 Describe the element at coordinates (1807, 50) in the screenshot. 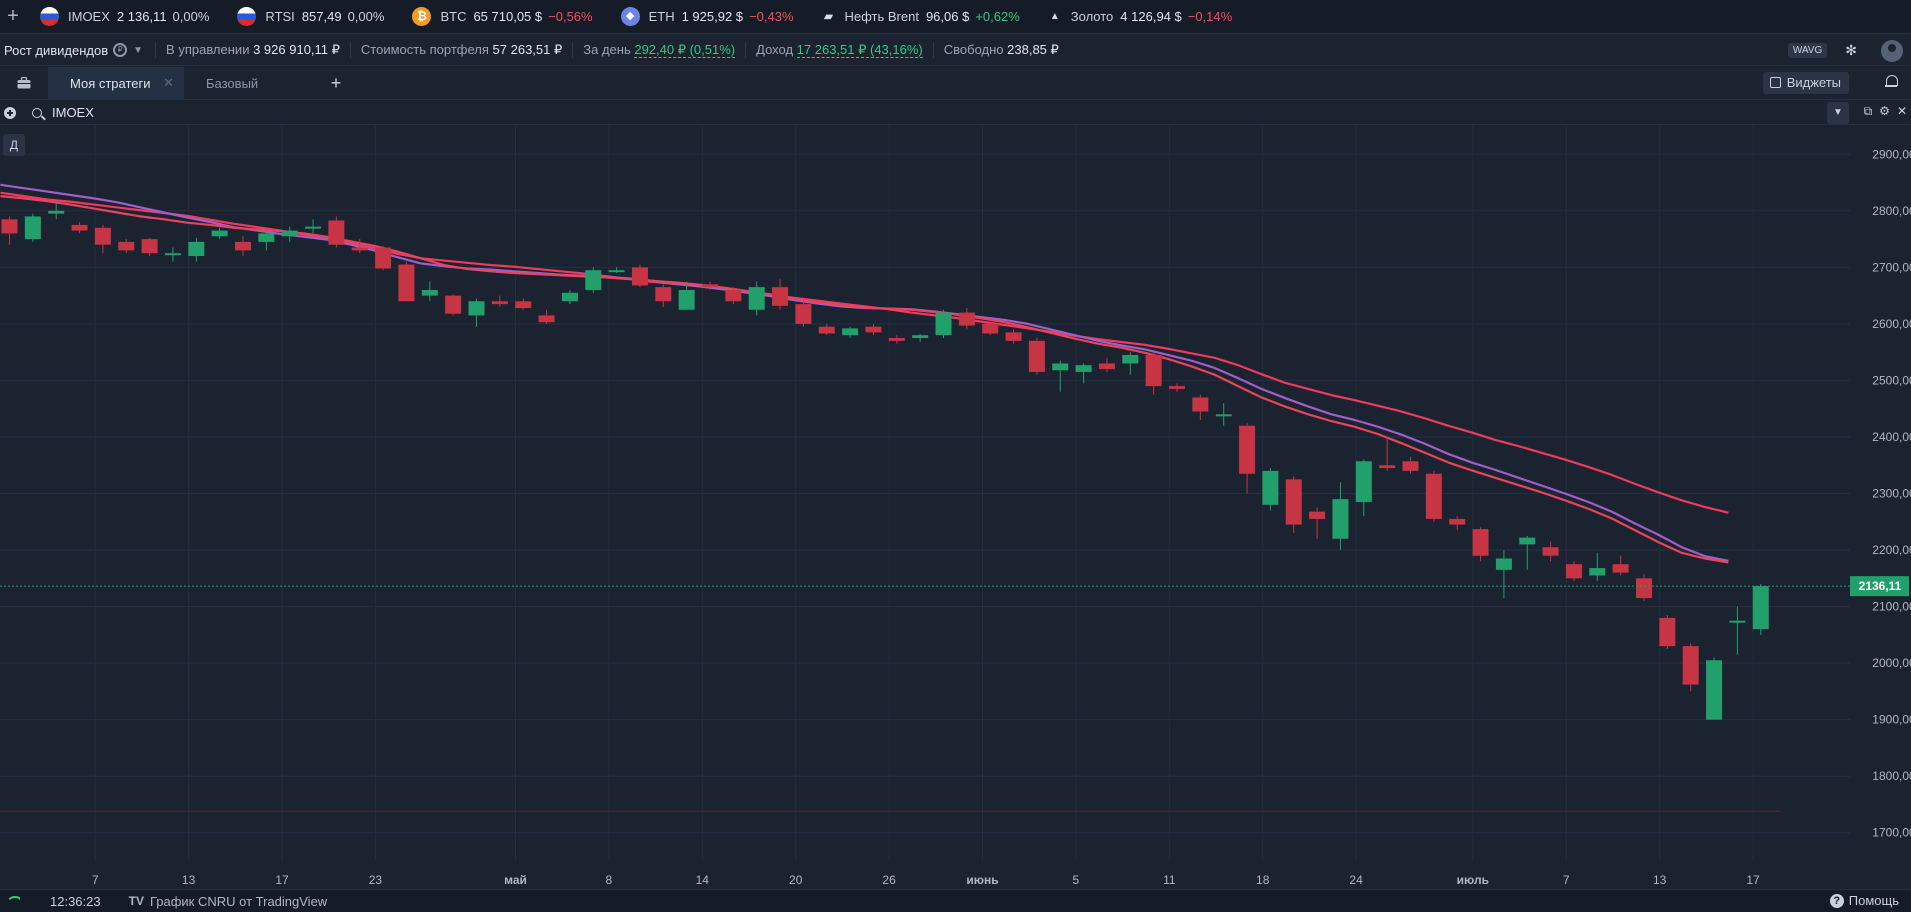

I see `wavg-badge: WAVG` at that location.